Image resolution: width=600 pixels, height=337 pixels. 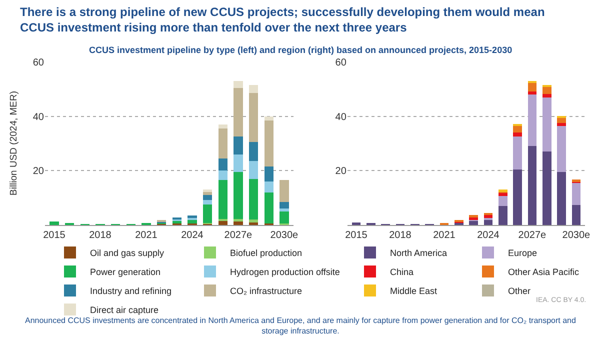 I want to click on chart-title: There is a strong pipeline of new CCUS projects; successfully developing them would mean CCUS investment rising more than tenfold over the next three years, so click(x=282, y=20).